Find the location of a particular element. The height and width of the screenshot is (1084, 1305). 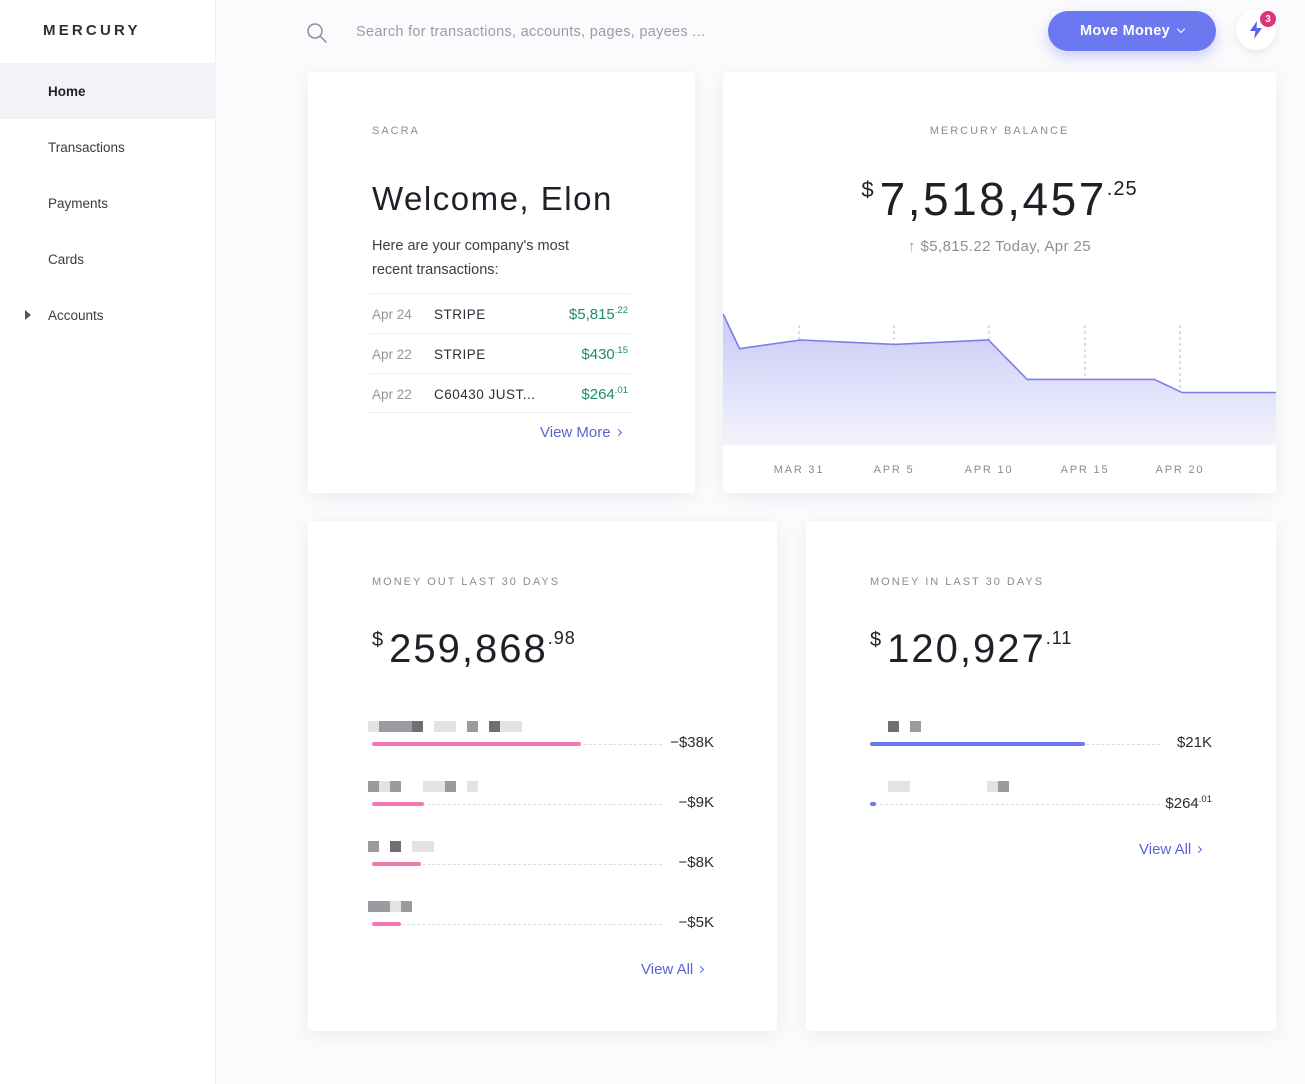

x-axis-tick-label: APR 10 is located at coordinates (989, 470).